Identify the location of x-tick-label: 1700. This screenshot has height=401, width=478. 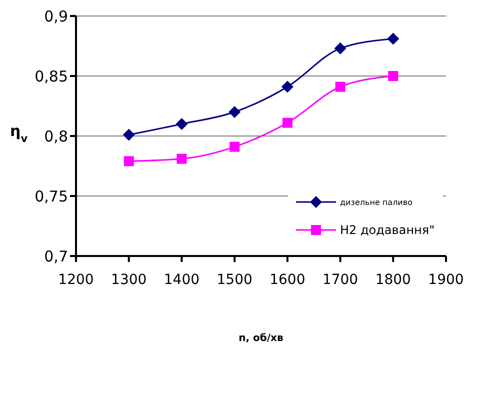
(340, 280).